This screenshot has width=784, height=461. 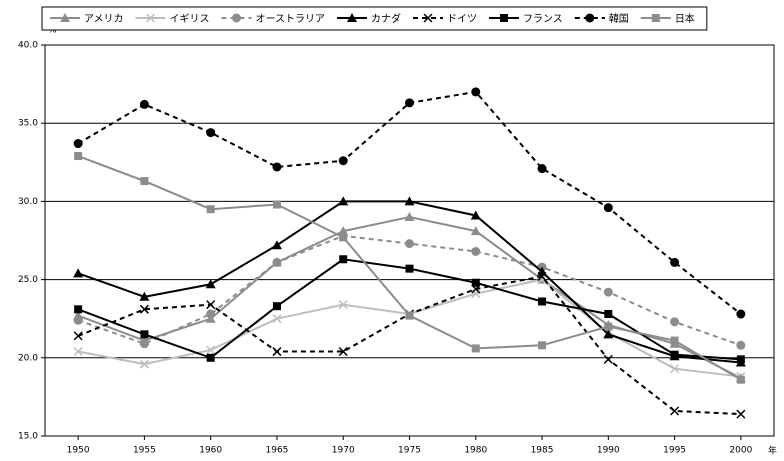 I want to click on legend-label: アメリカ, so click(x=104, y=19).